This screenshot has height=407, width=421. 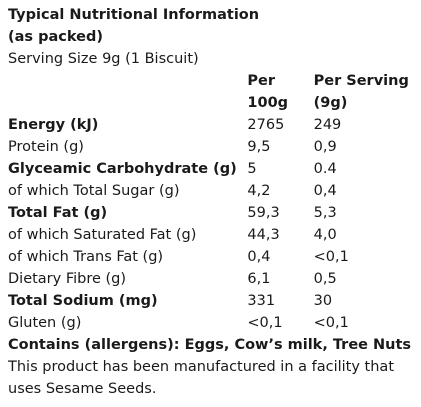 What do you see at coordinates (55, 37) in the screenshot?
I see `panel-title-line-2: (as packed)` at bounding box center [55, 37].